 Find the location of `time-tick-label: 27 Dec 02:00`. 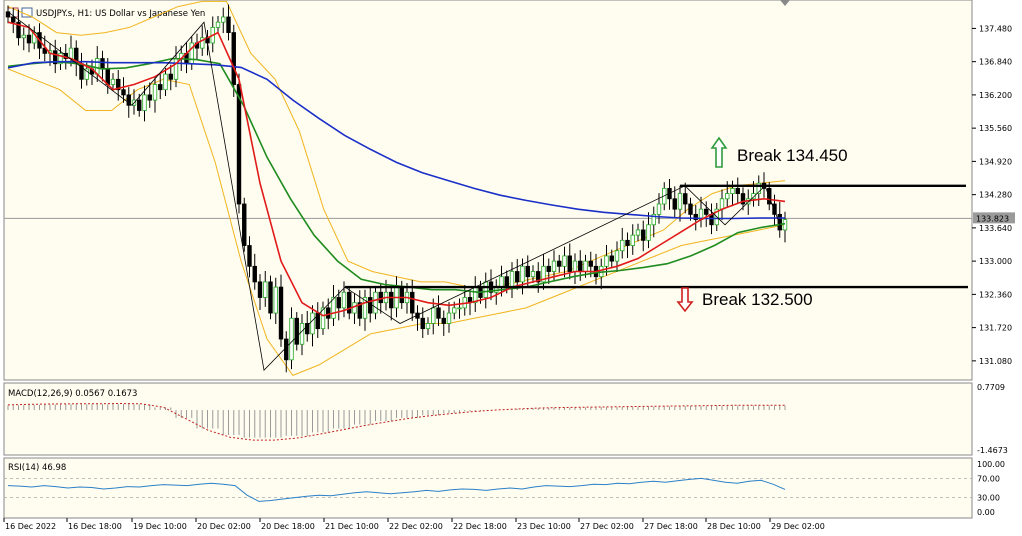

time-tick-label: 27 Dec 02:00 is located at coordinates (607, 526).